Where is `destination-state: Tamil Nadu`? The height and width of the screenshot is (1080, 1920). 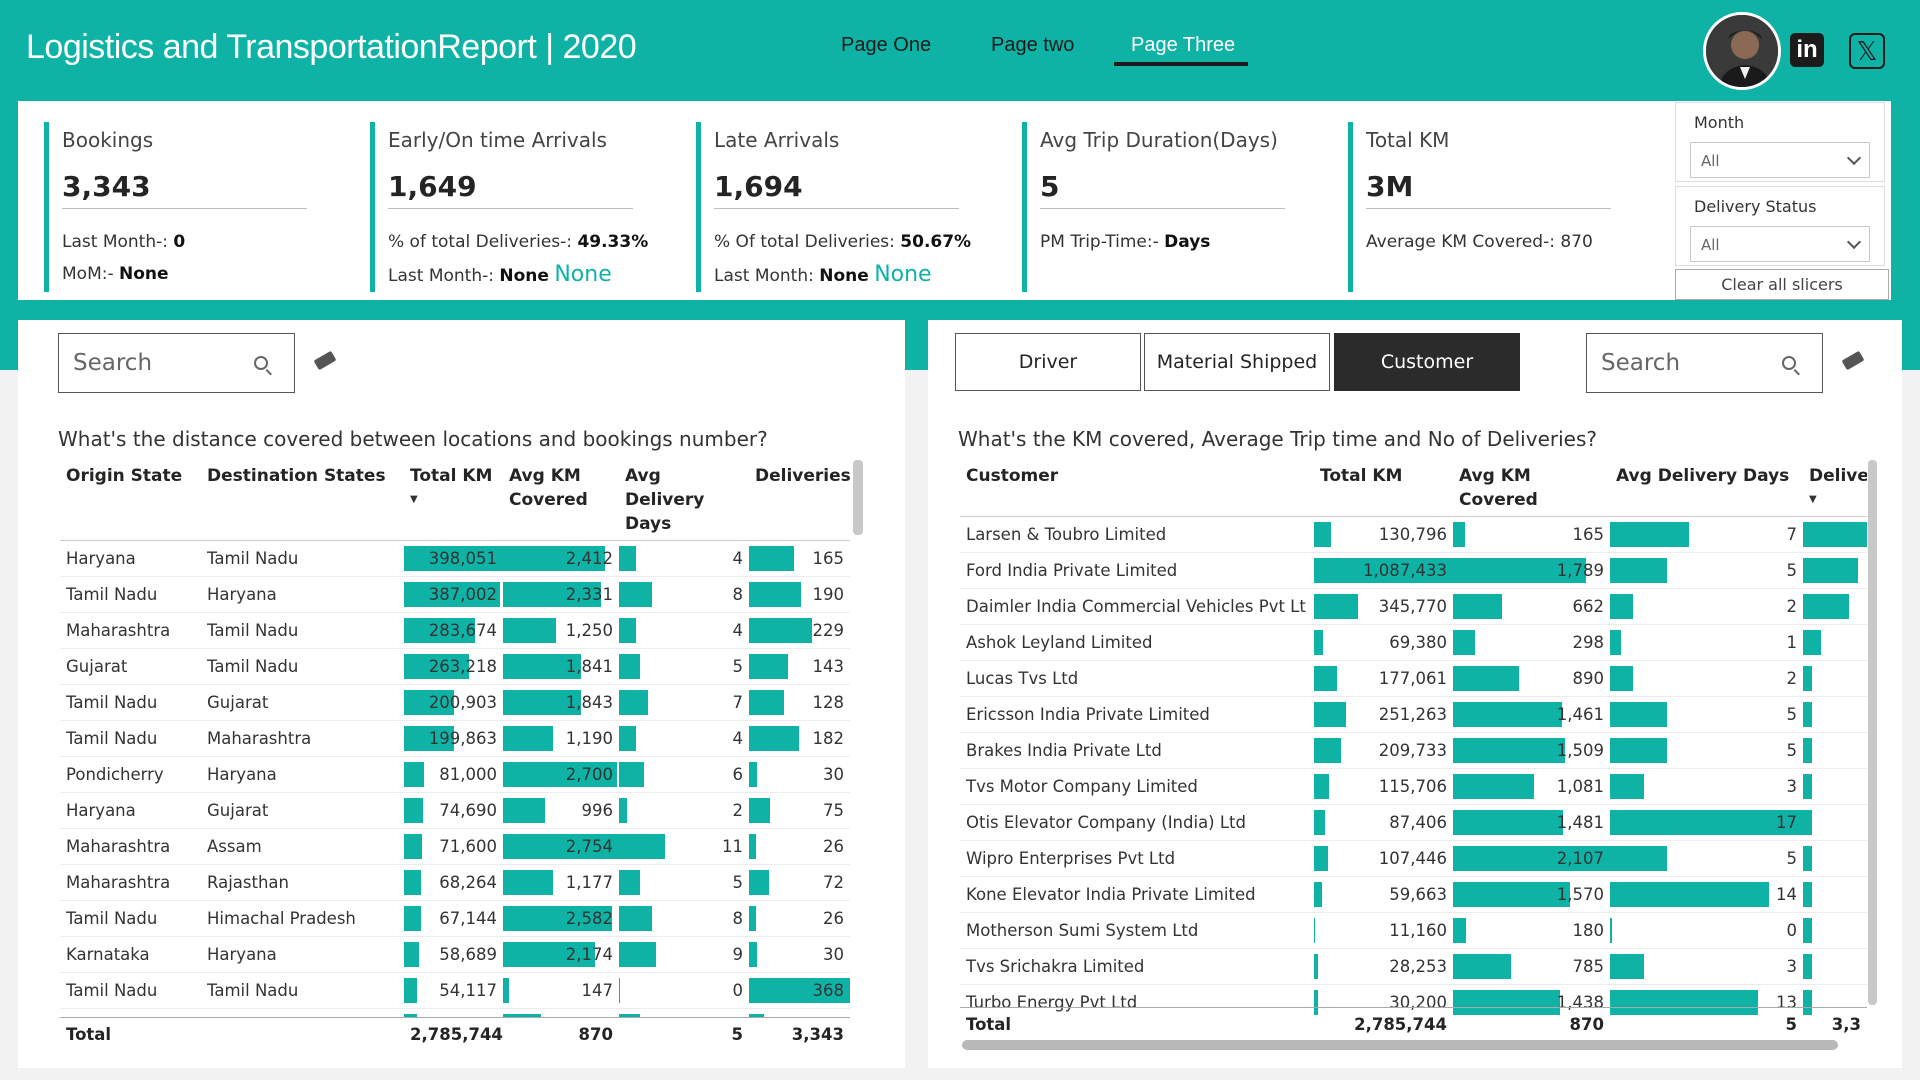
destination-state: Tamil Nadu is located at coordinates (302, 990).